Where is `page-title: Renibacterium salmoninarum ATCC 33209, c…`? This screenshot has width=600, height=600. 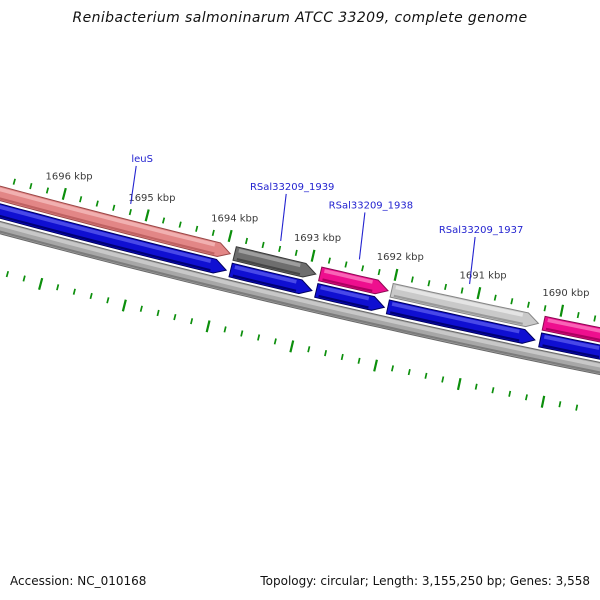 page-title: Renibacterium salmoninarum ATCC 33209, c… is located at coordinates (299, 18).